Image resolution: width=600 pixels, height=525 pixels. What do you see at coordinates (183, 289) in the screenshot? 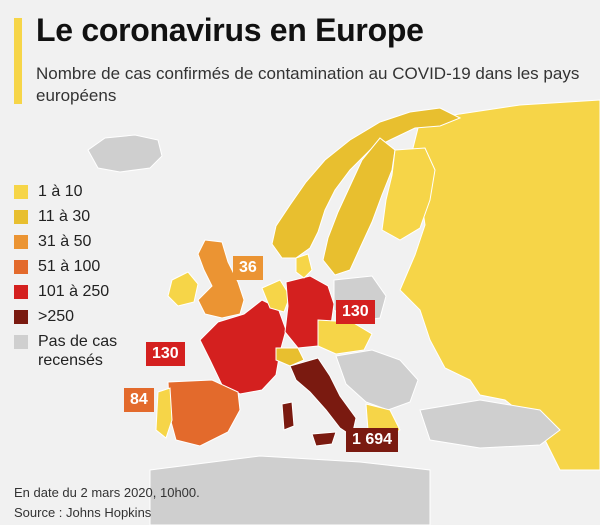
I see `region-ireland` at bounding box center [183, 289].